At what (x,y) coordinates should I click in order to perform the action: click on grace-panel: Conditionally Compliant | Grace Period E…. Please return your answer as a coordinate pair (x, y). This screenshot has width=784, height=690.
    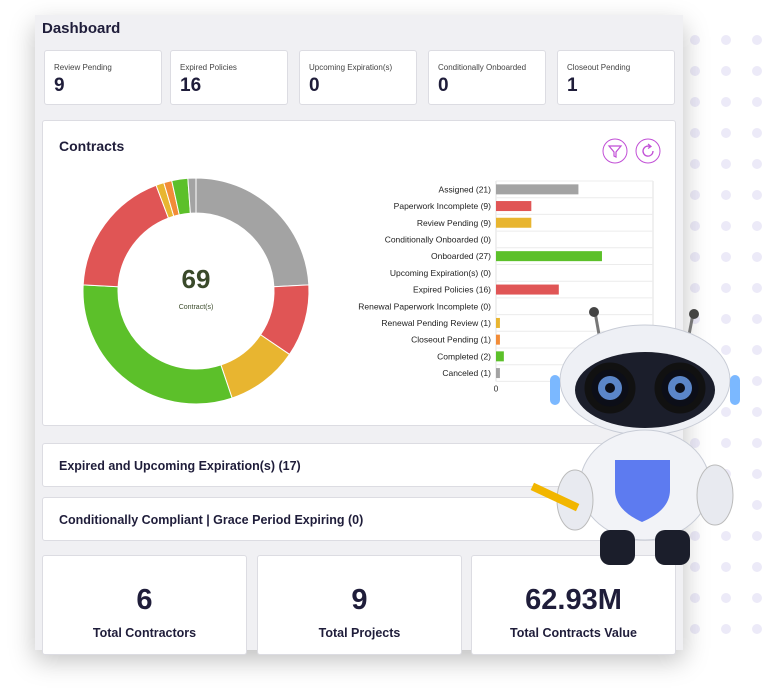
    Looking at the image, I should click on (359, 519).